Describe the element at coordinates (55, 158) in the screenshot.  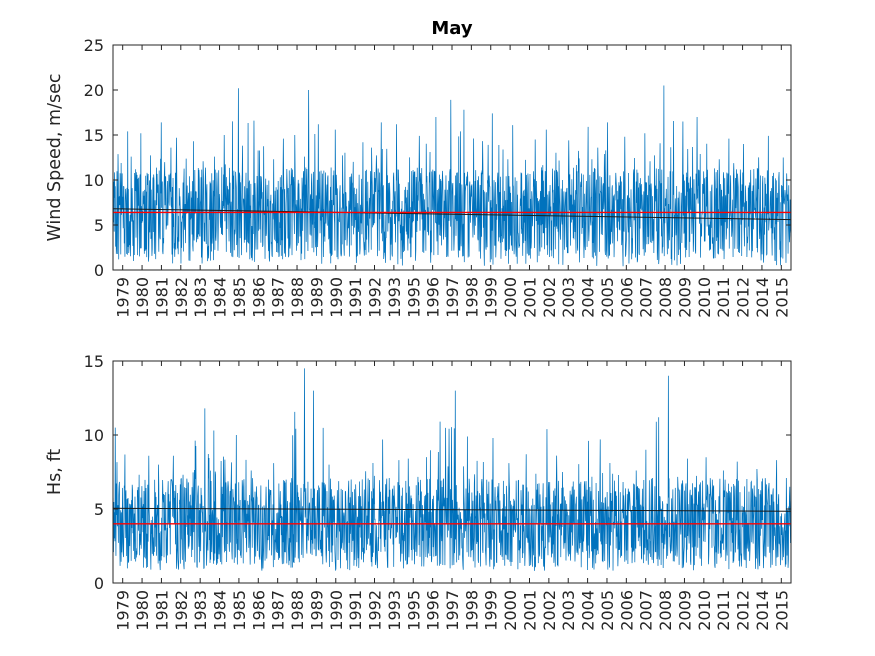
I see `y-axis-label-wind-speed: Wind Speed, m/sec` at that location.